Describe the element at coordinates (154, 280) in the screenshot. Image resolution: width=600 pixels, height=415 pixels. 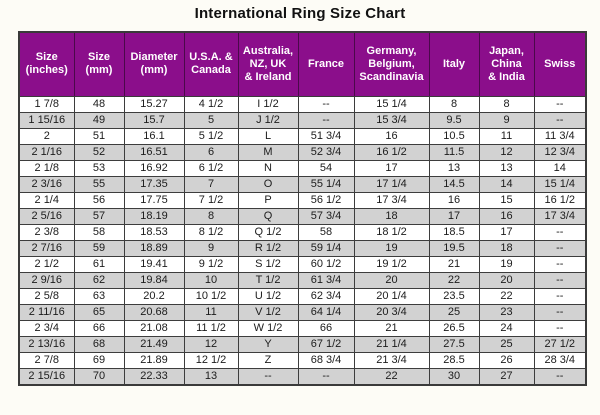
I see `cell: 19.84` at that location.